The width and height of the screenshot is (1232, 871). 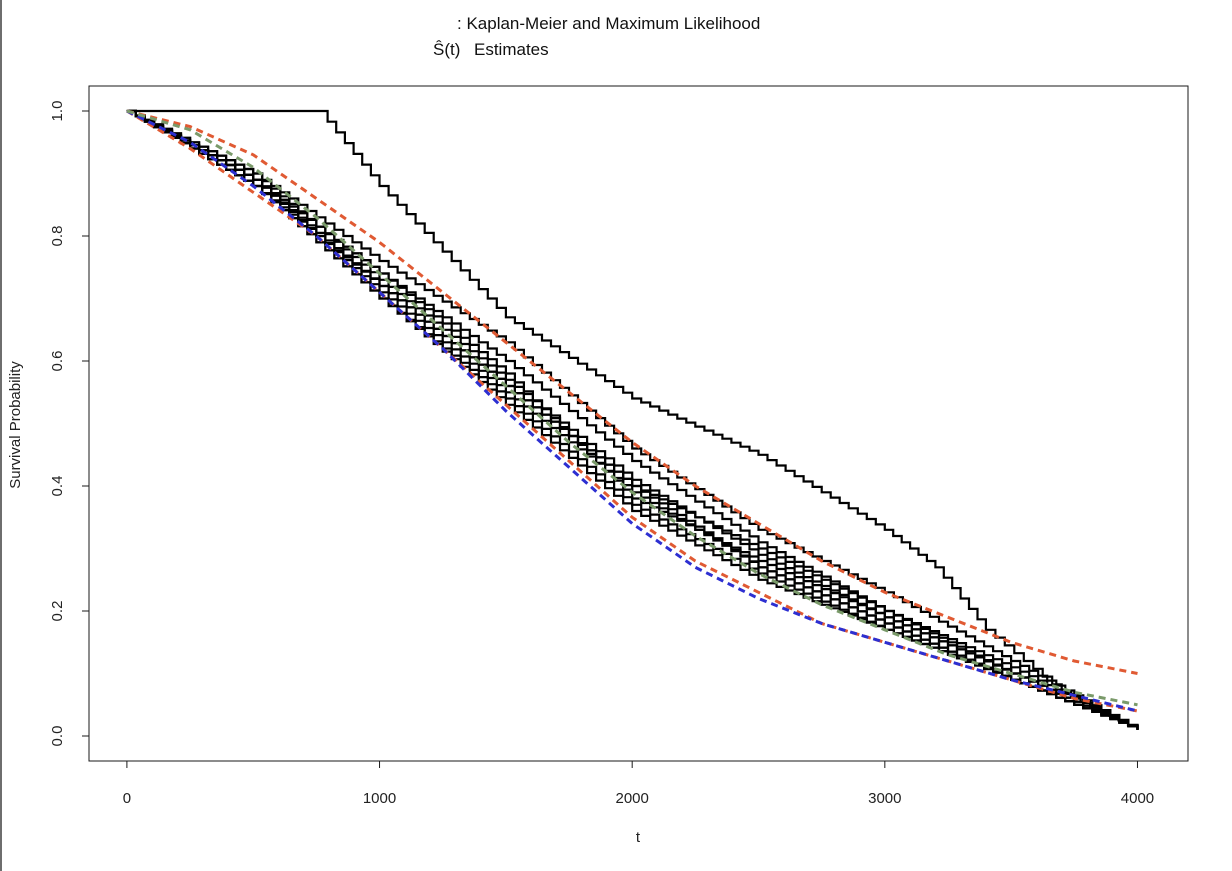 I want to click on y-axis: 0.0 0.2 0.4 0.6 0.8 1.0, so click(x=69, y=424).